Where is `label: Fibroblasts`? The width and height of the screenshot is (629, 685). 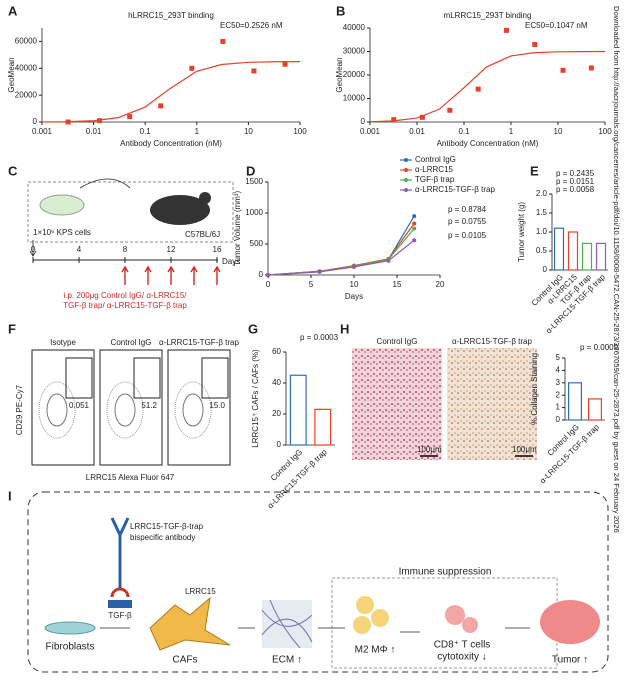 label: Fibroblasts is located at coordinates (70, 647).